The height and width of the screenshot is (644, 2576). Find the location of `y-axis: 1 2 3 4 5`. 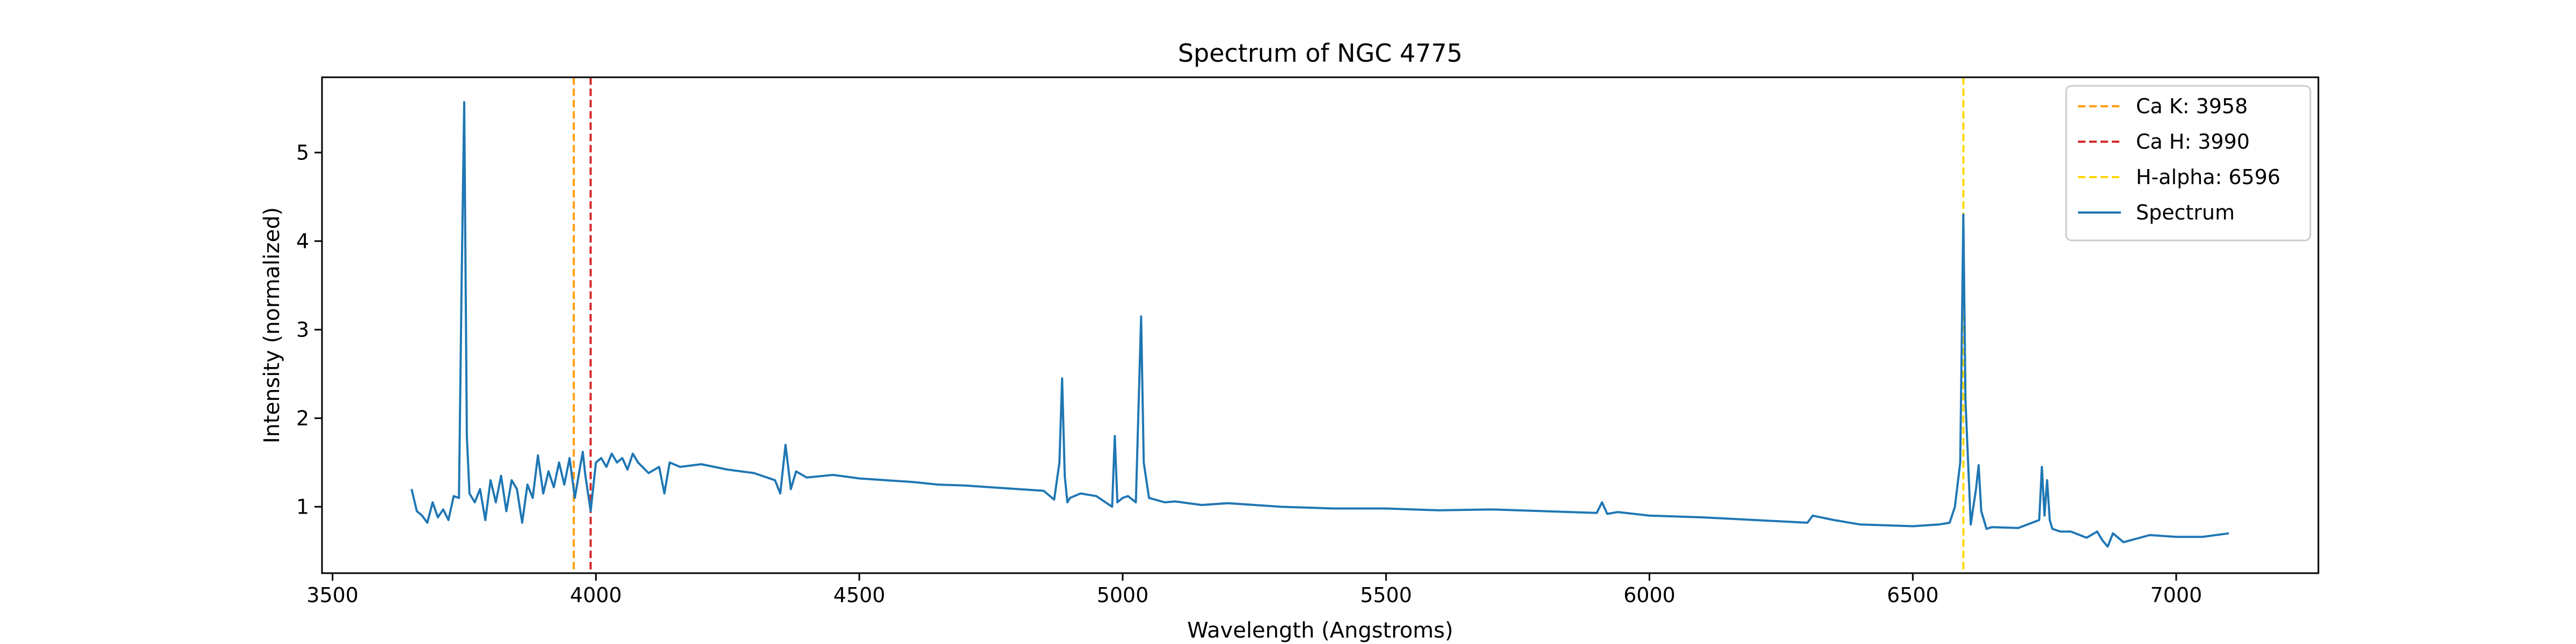

y-axis: 1 2 3 4 5 is located at coordinates (309, 329).